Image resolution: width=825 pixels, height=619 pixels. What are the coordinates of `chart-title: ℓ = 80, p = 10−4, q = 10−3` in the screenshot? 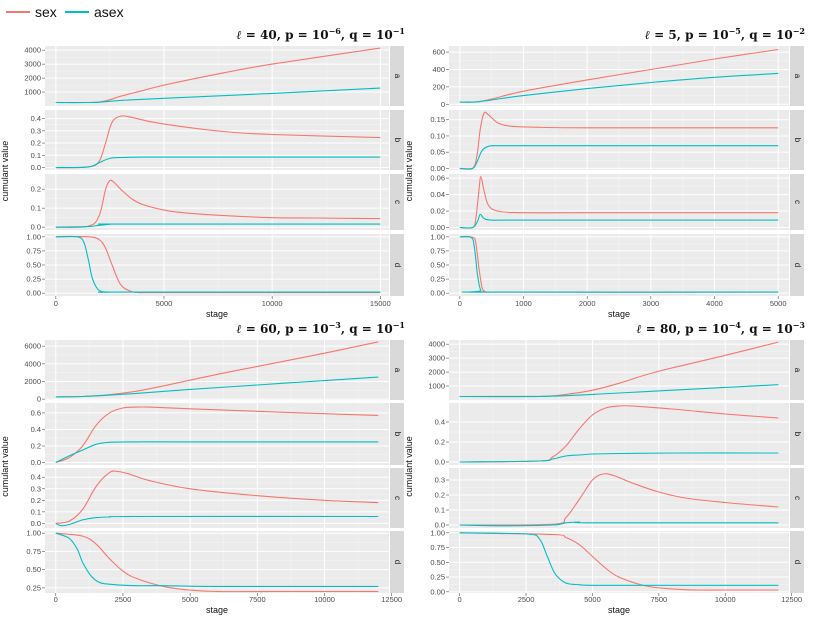 It's located at (720, 328).